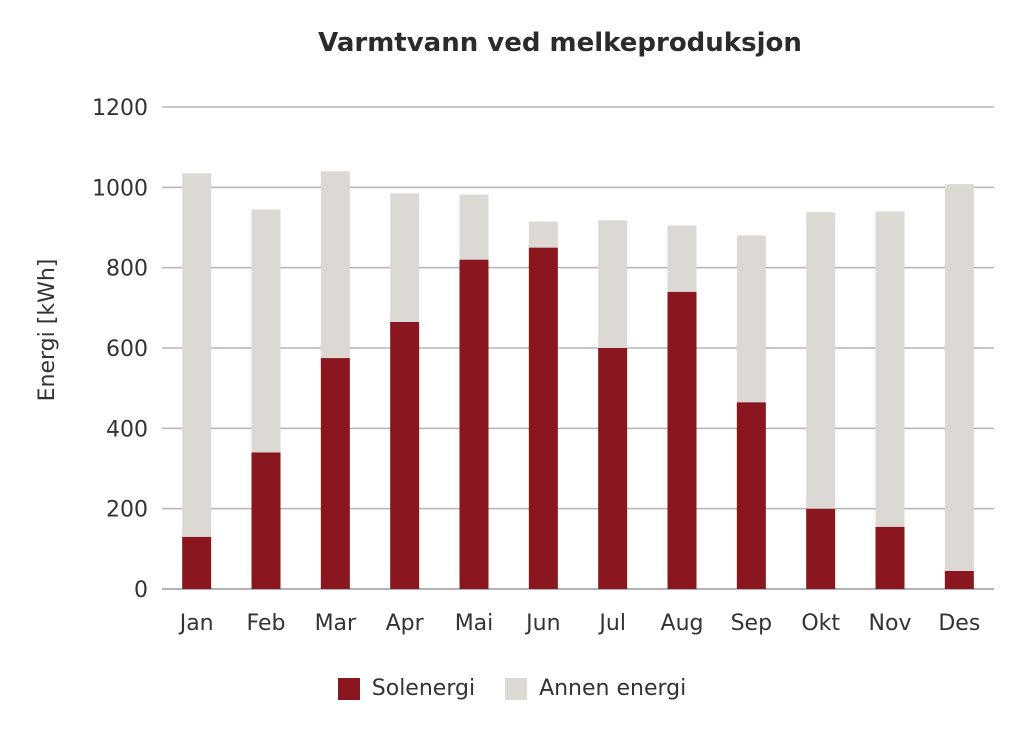 The height and width of the screenshot is (740, 1024). Describe the element at coordinates (348, 688) in the screenshot. I see `legend-swatch-solar` at that location.